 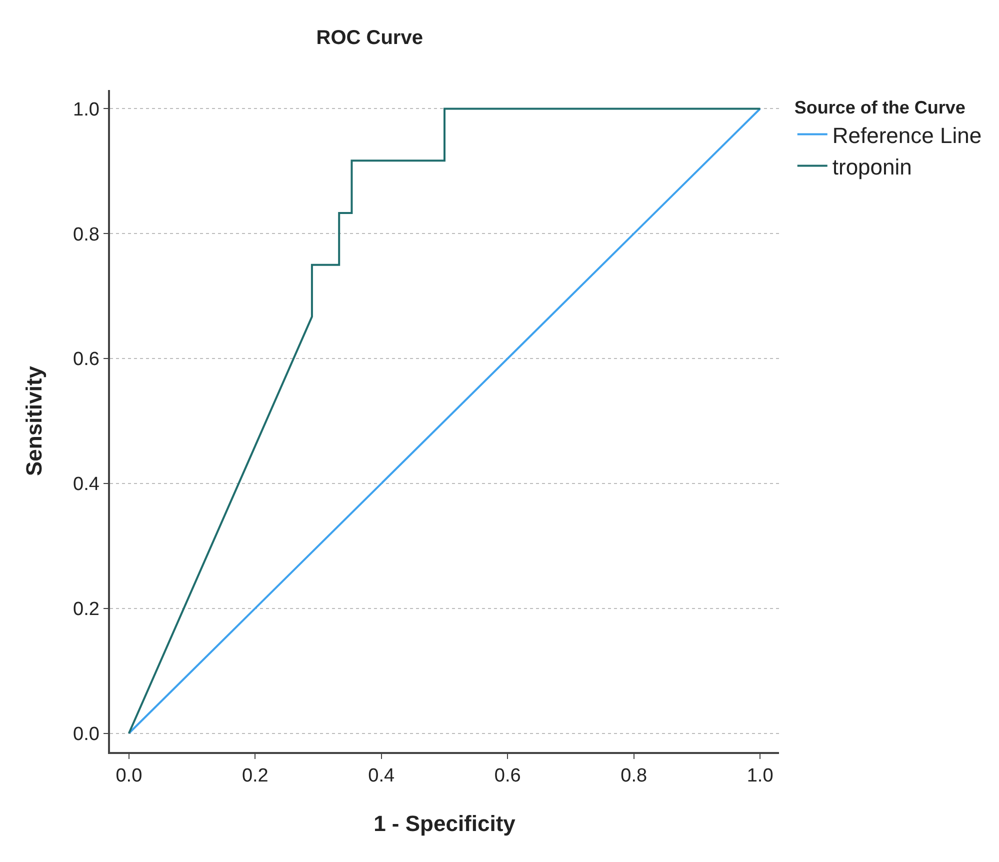 What do you see at coordinates (369, 38) in the screenshot?
I see `chart-title: ROC Curve` at bounding box center [369, 38].